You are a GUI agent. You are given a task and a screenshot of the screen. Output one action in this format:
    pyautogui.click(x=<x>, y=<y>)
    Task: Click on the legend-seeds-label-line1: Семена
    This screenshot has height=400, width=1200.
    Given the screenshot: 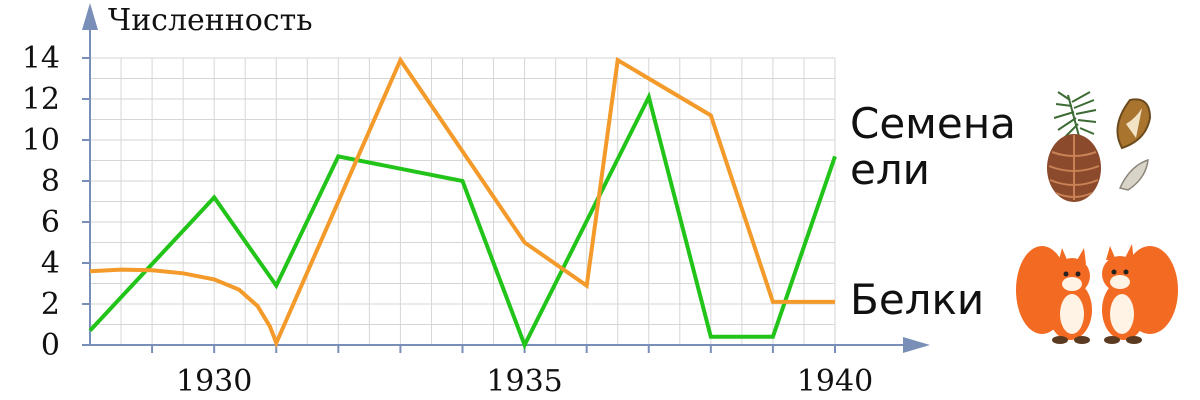 What is the action you would take?
    pyautogui.click(x=933, y=123)
    